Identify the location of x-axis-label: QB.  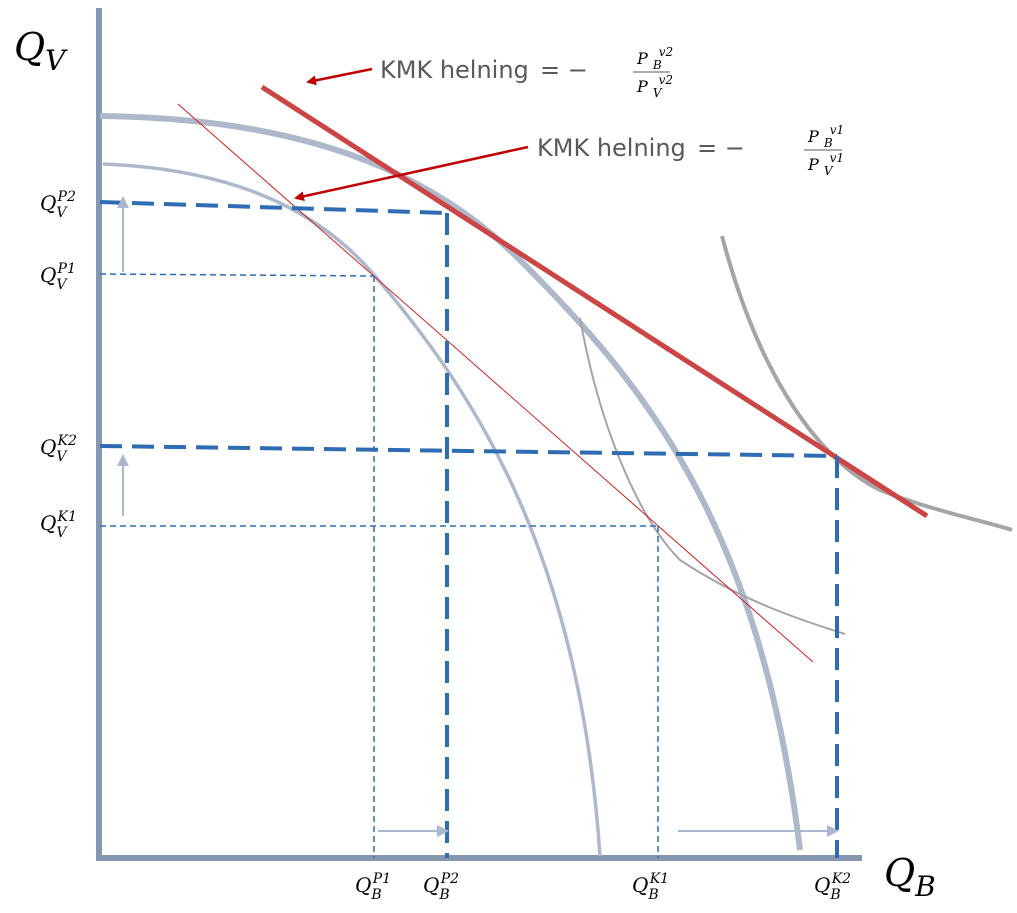
(910, 877).